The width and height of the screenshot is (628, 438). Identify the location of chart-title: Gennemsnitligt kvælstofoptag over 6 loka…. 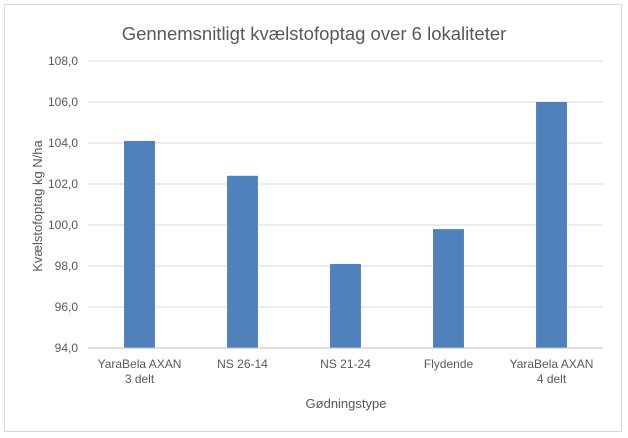
(314, 33).